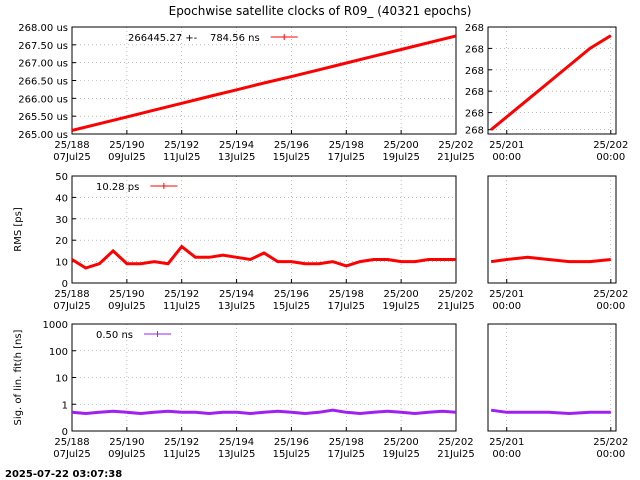 This screenshot has height=480, width=640. Describe the element at coordinates (43, 135) in the screenshot. I see `y-tick-label: 265.00 us` at that location.